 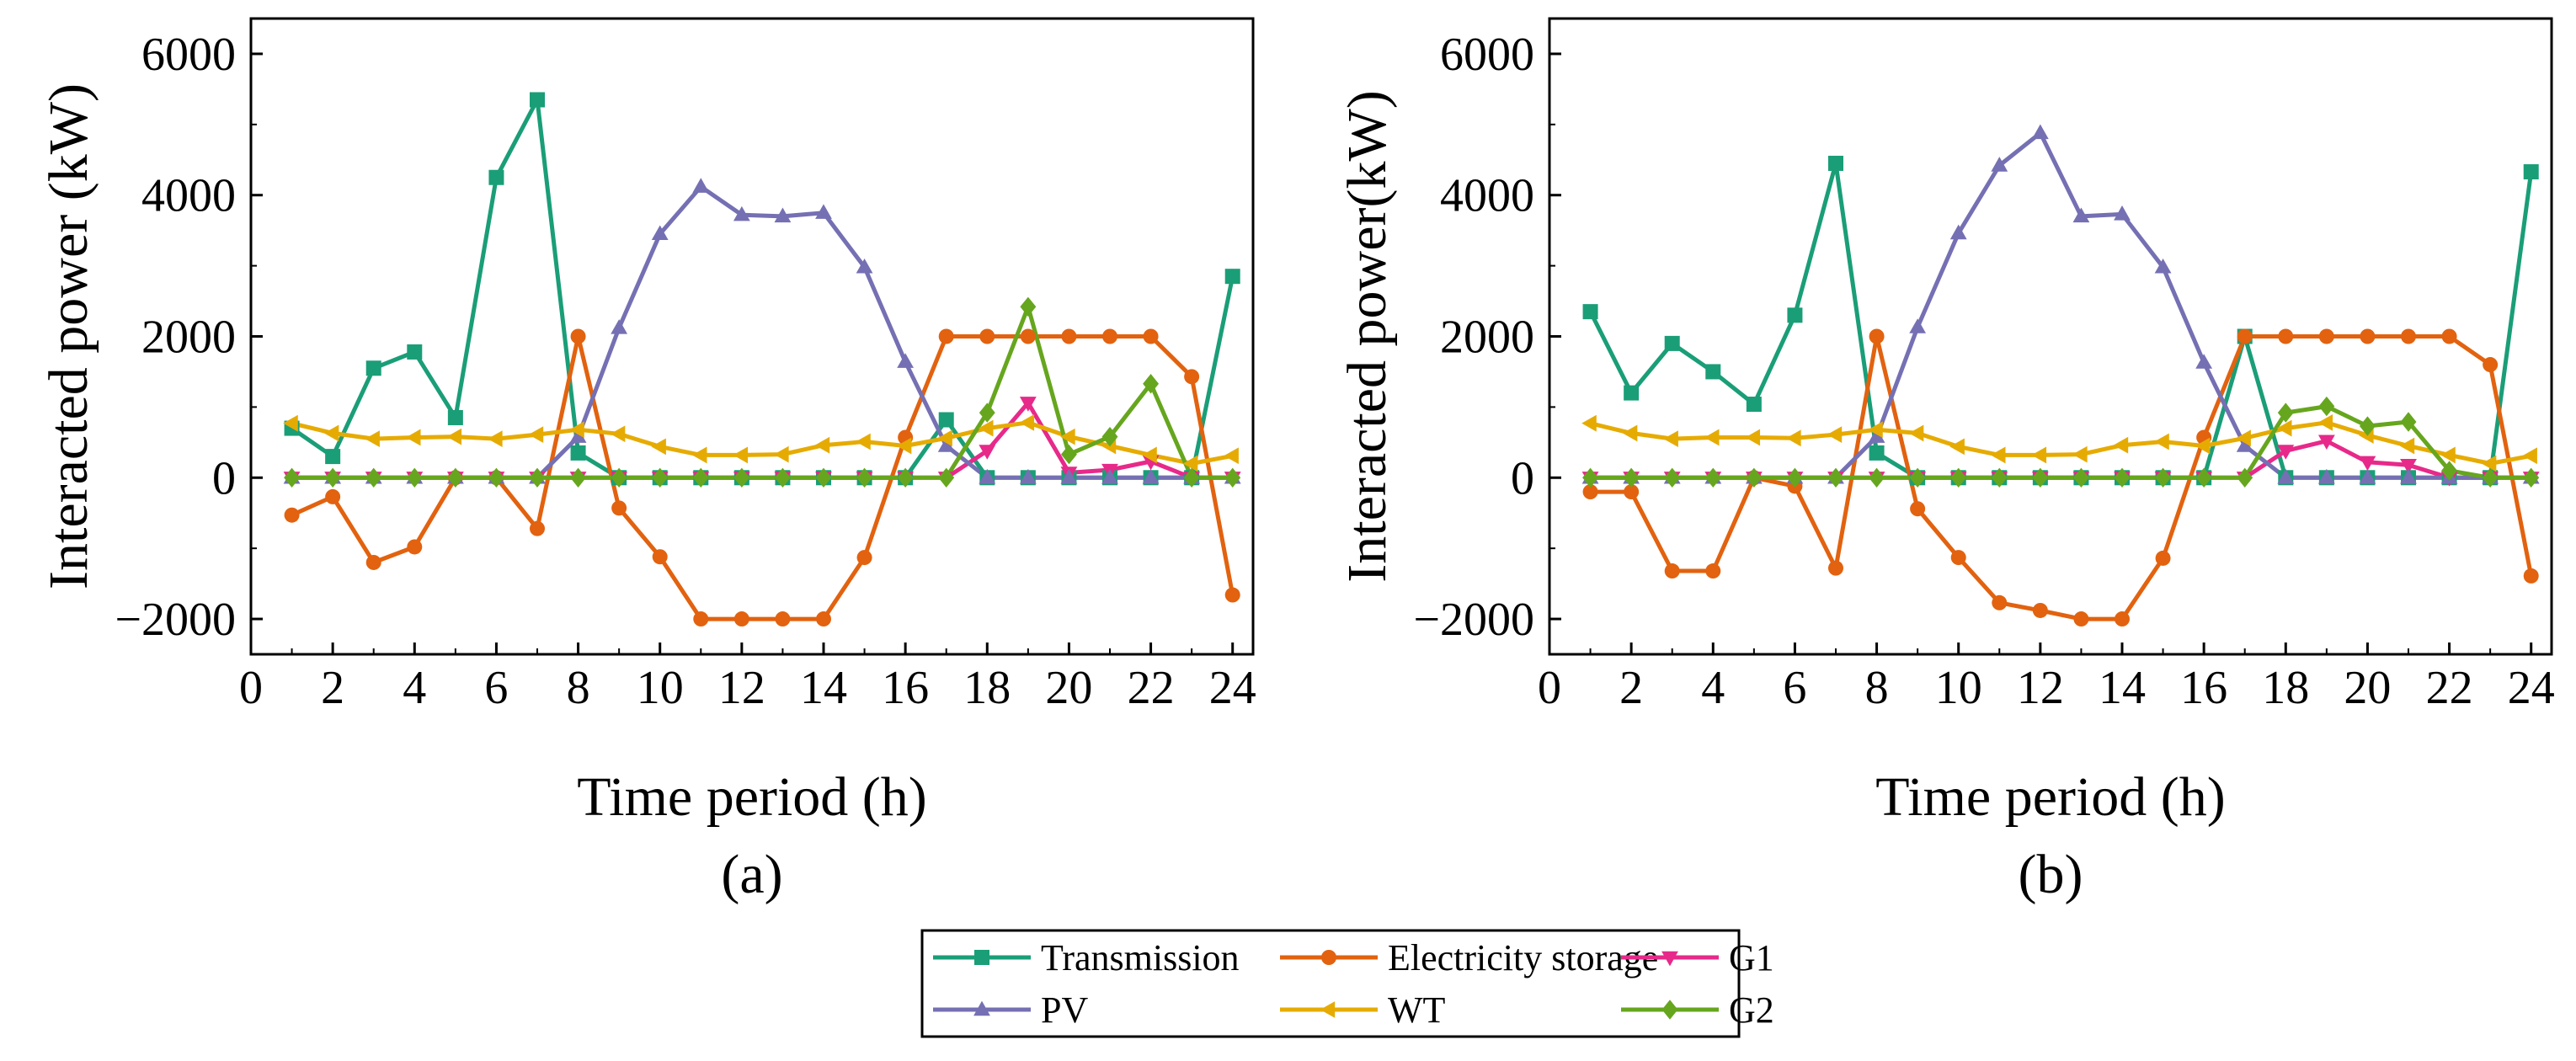 What do you see at coordinates (1523, 958) in the screenshot?
I see `legend-label-electricity-storage: Electricity storage` at bounding box center [1523, 958].